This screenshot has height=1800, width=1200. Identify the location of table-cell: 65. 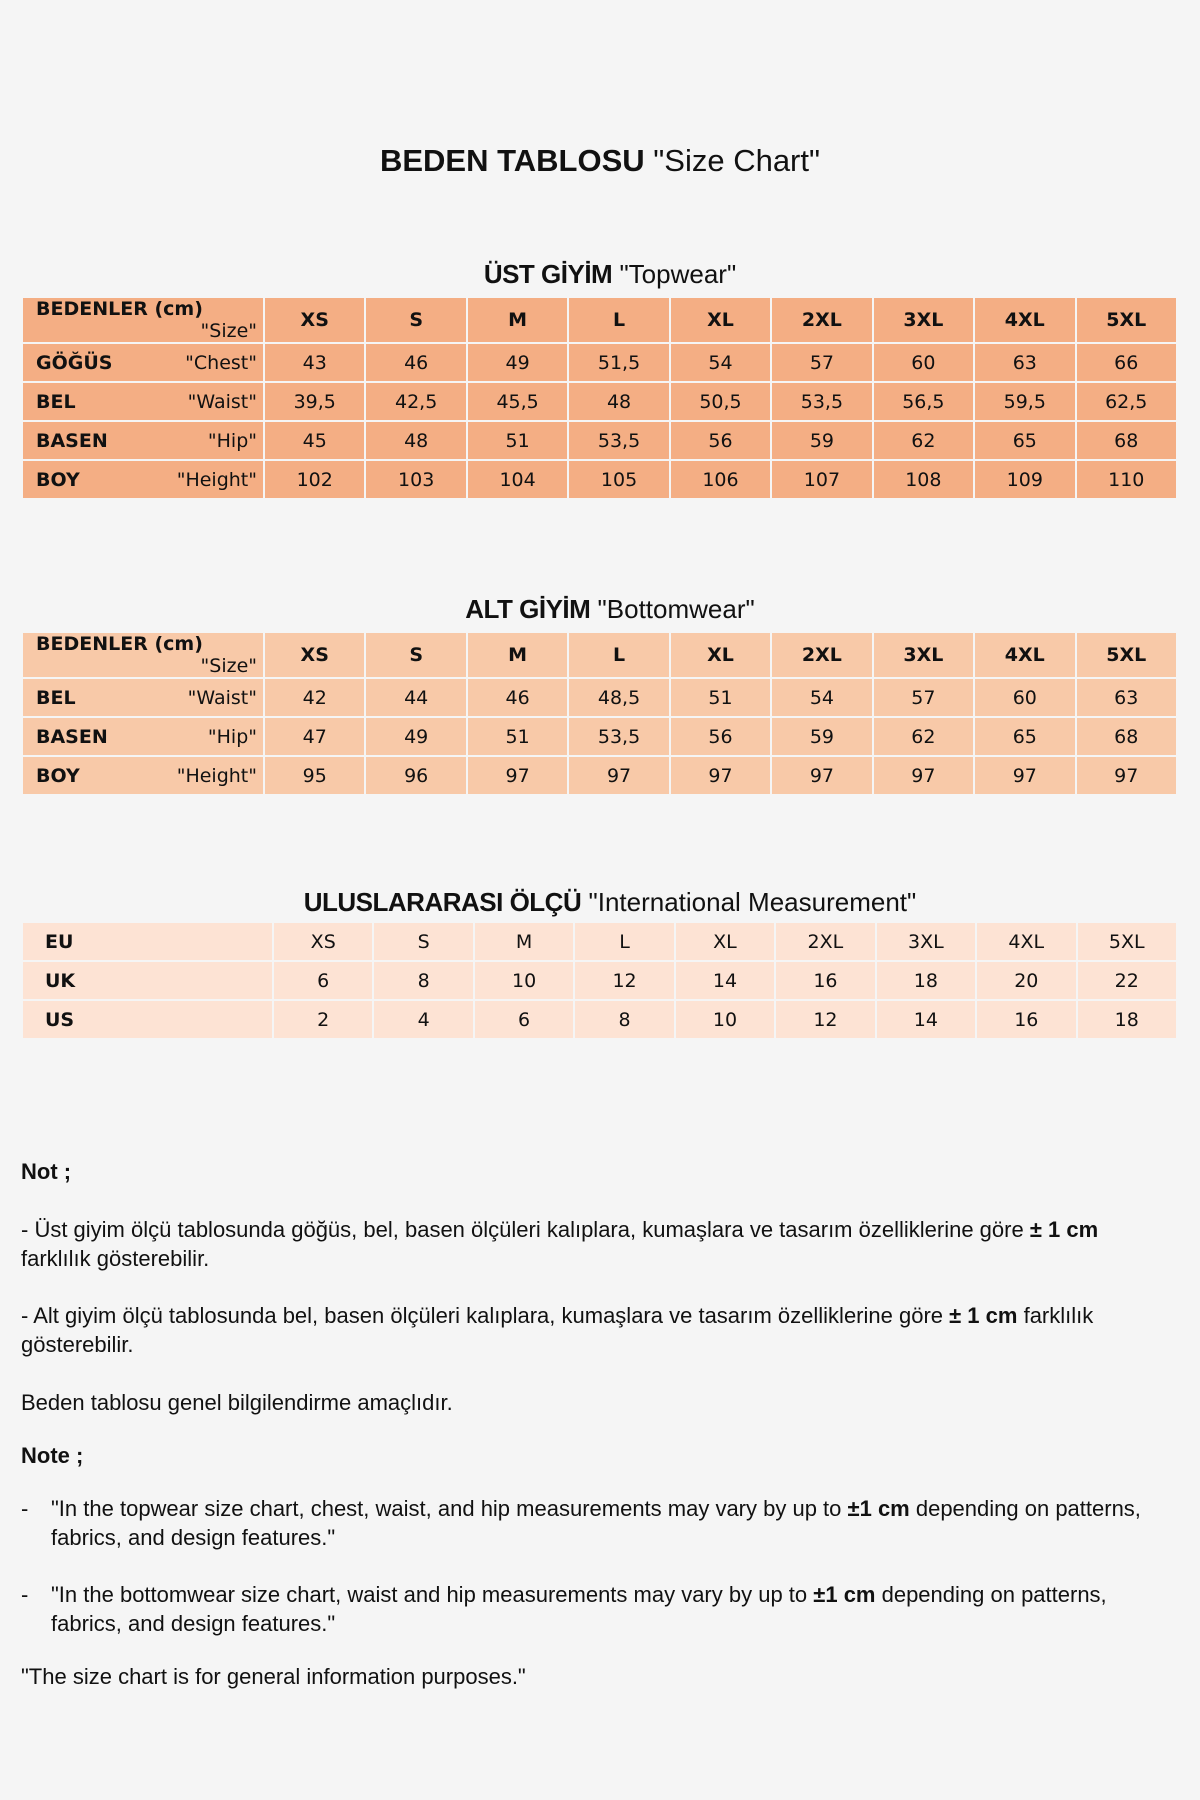
(1025, 440).